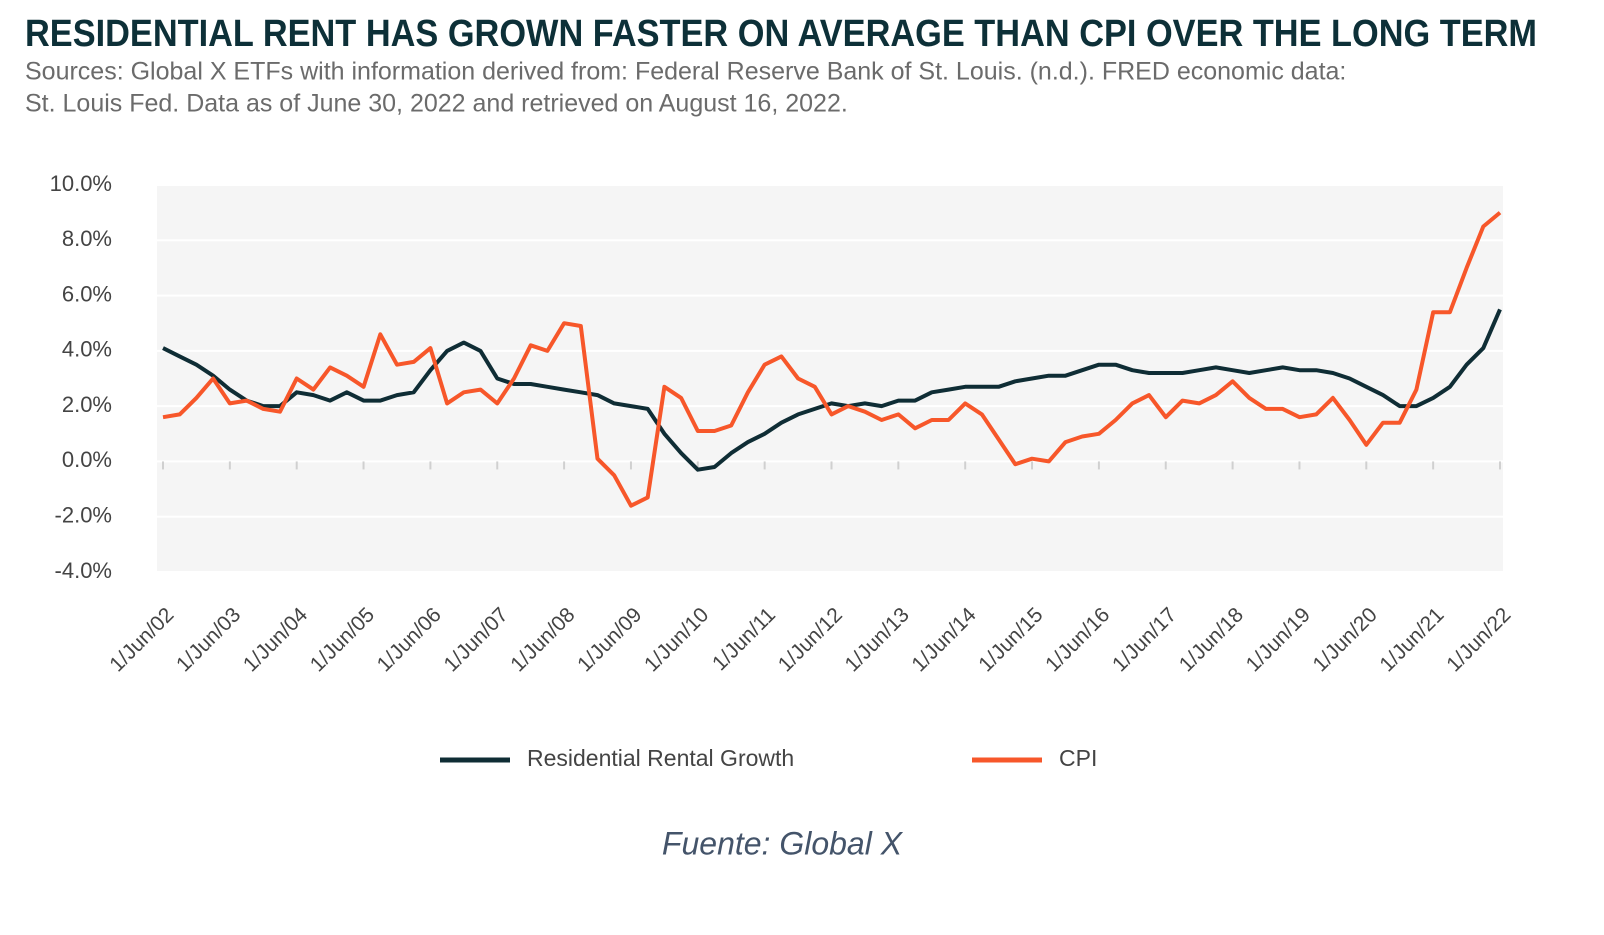  Describe the element at coordinates (81, 183) in the screenshot. I see `y-tick-label: 10.0%` at that location.